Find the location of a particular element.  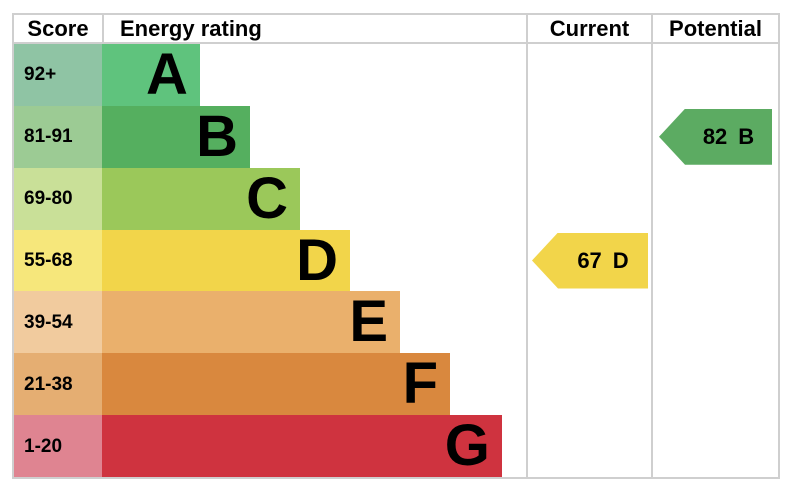

current-rating-arrow: 67 D is located at coordinates (590, 260).